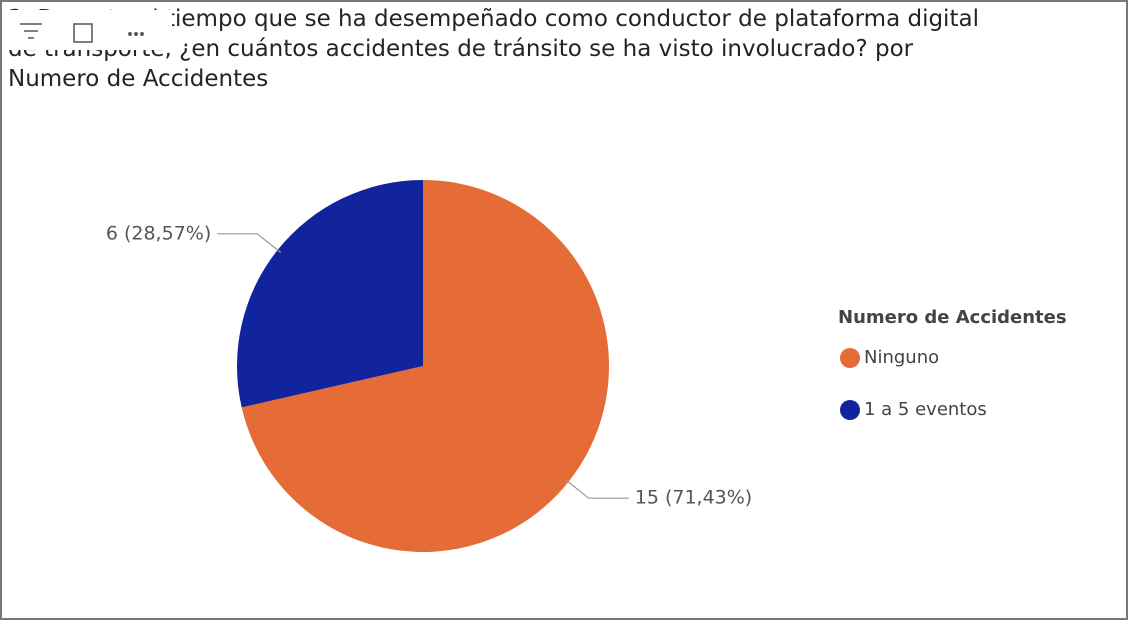 This screenshot has width=1128, height=620. Describe the element at coordinates (329, 294) in the screenshot. I see `pie-slice` at that location.